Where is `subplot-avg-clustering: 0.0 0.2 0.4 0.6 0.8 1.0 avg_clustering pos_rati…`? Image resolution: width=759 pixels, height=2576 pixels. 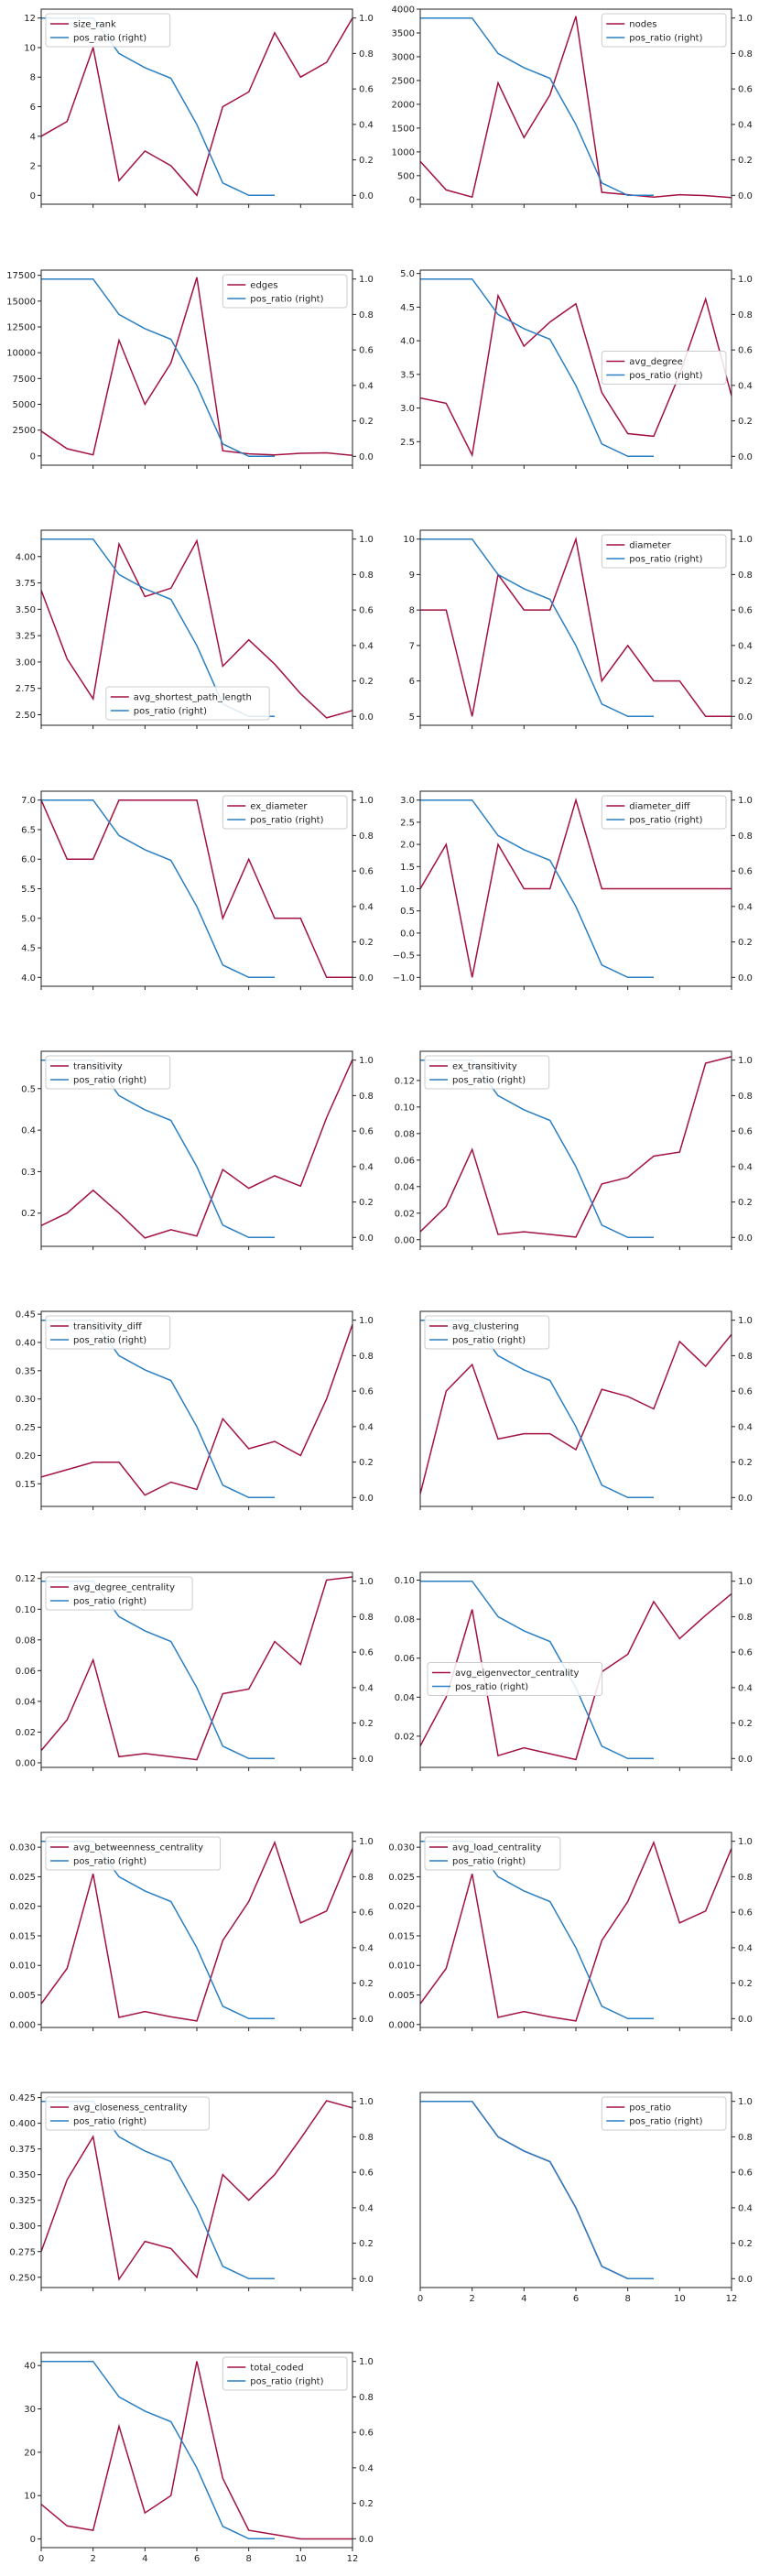
subplot-avg-clustering: 0.0 0.2 0.4 0.6 0.8 1.0 avg_clustering pos_rati… is located at coordinates (586, 1410).